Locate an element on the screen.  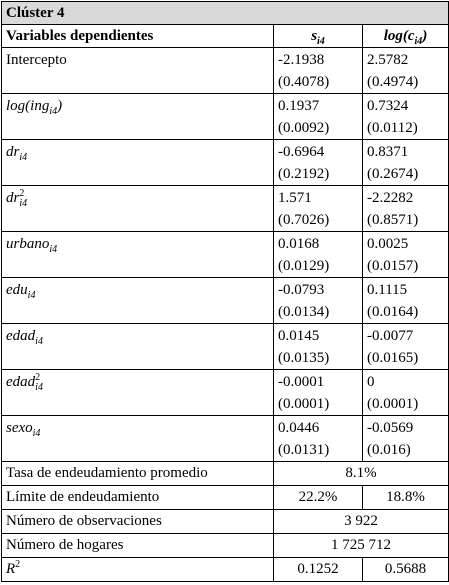
coefficient: -2.1938 is located at coordinates (301, 60).